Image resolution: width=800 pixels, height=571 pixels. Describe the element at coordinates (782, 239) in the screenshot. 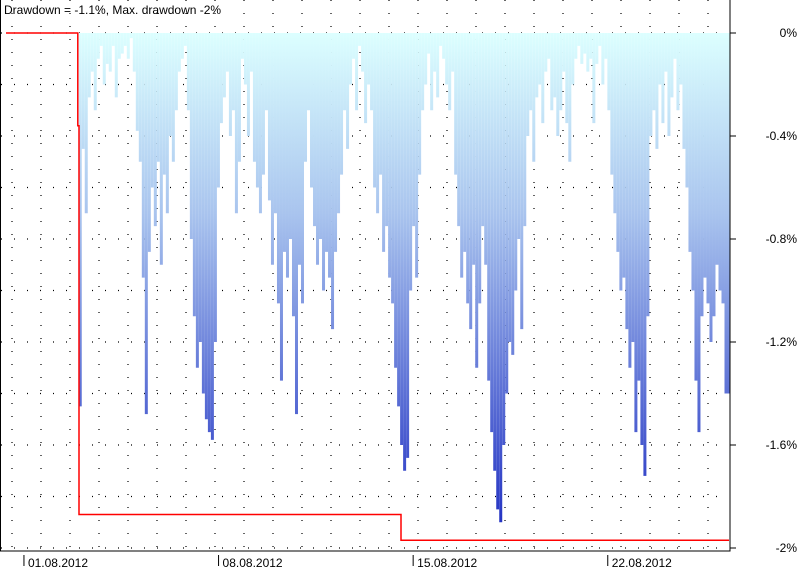

I see `y-tick-label: -0.8%` at that location.